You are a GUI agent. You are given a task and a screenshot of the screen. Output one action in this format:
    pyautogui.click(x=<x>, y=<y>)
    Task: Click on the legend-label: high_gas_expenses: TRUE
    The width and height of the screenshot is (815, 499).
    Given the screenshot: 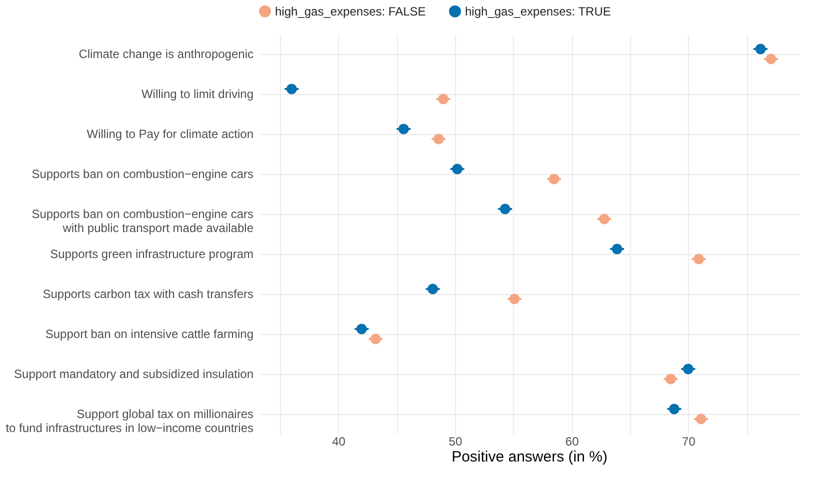 What is the action you would take?
    pyautogui.click(x=538, y=11)
    